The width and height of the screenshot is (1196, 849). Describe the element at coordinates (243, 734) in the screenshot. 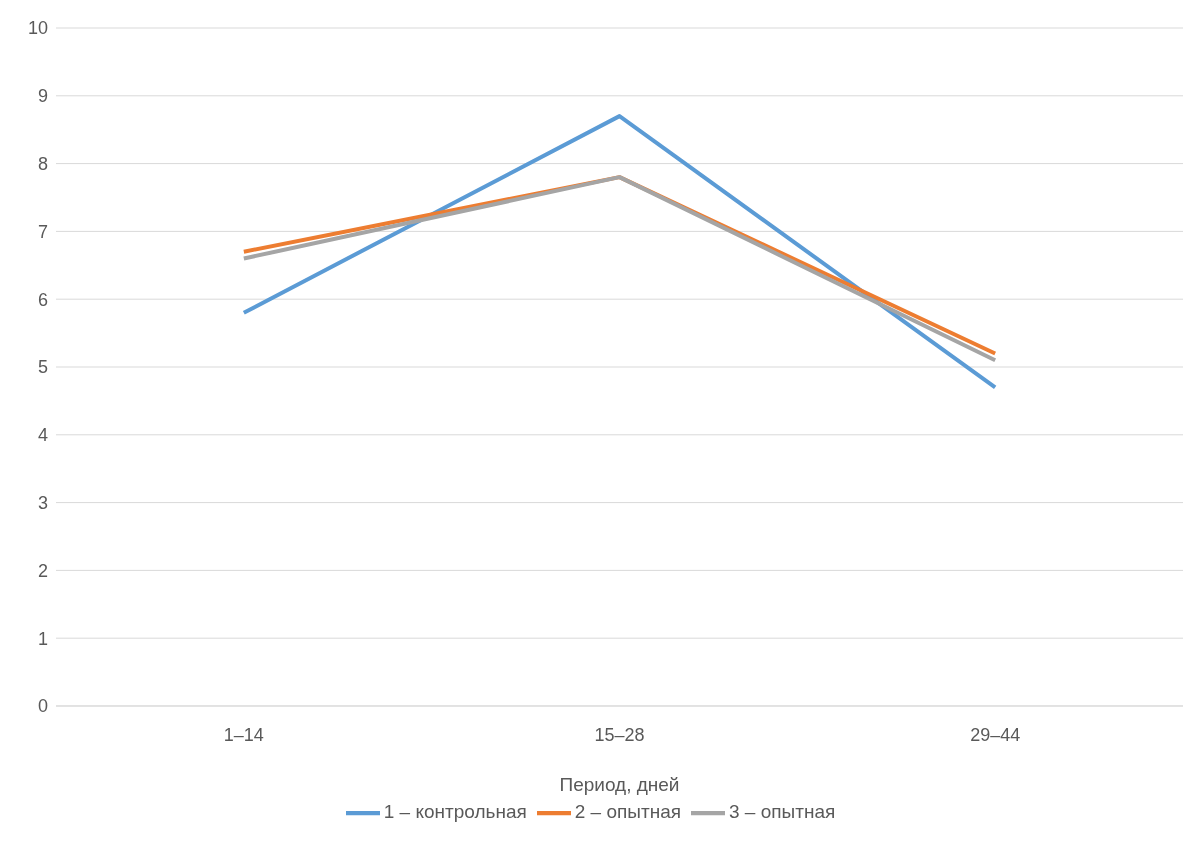

I see `x-tick-label: 1–14` at that location.